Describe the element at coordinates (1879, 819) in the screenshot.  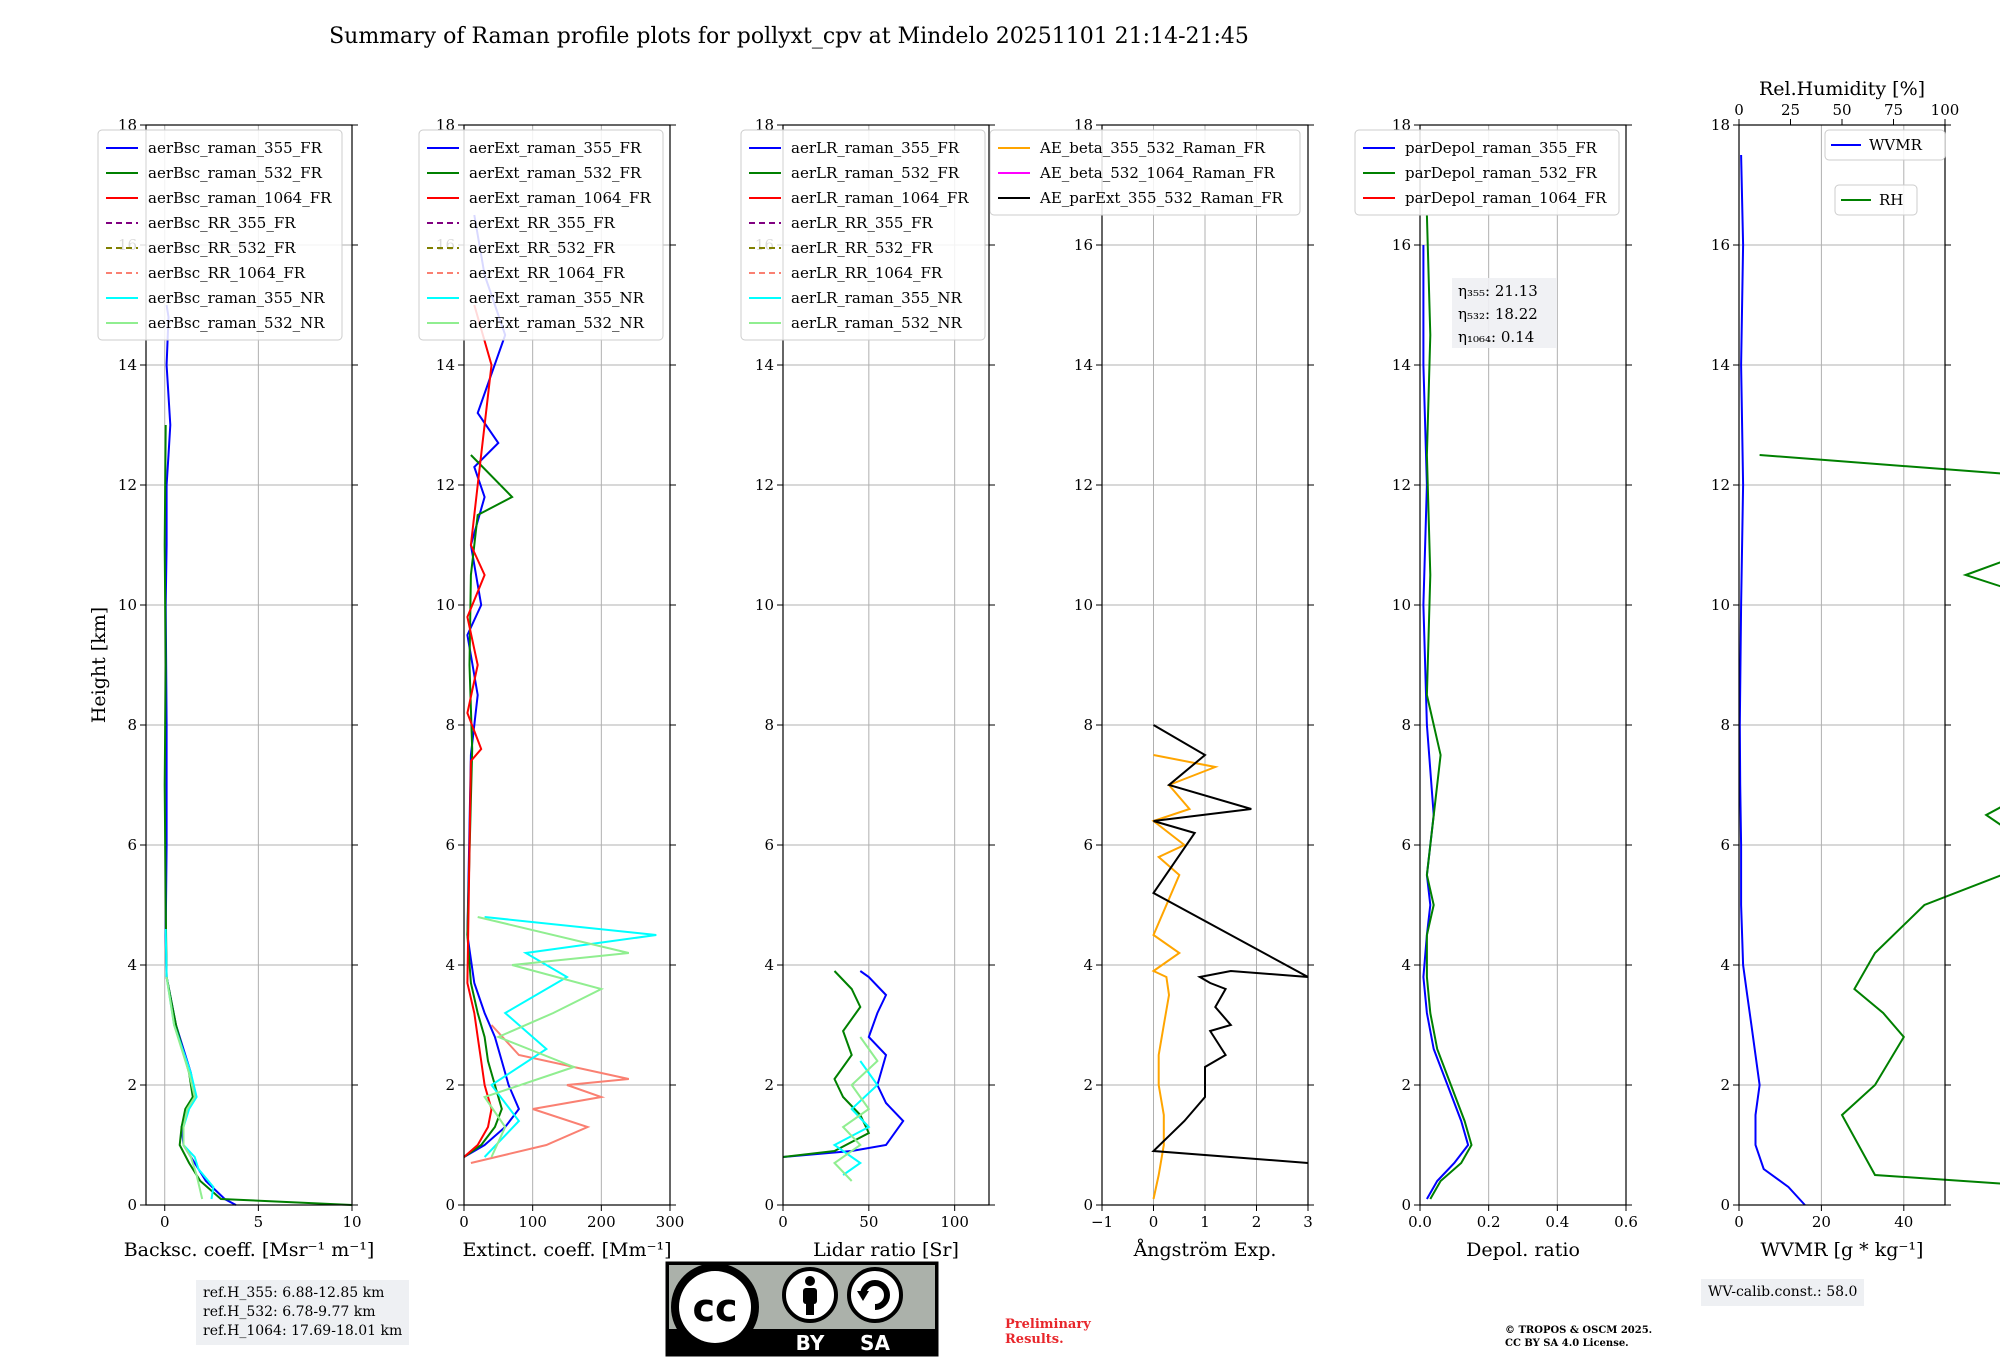
I see `series-RH` at that location.